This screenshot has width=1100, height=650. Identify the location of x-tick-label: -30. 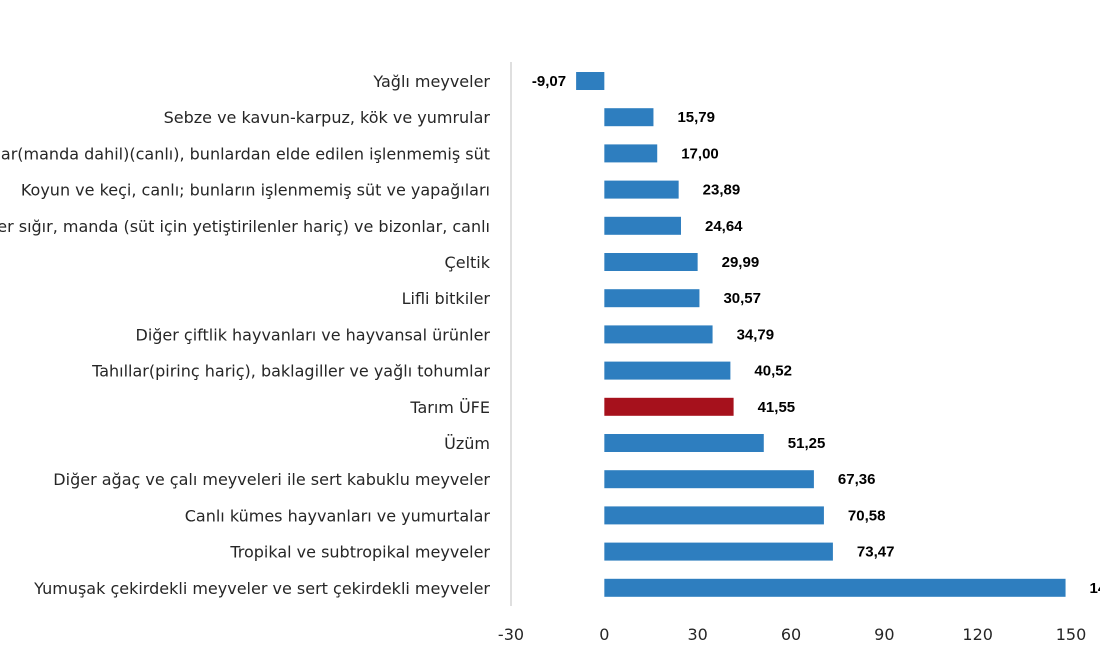
(511, 634).